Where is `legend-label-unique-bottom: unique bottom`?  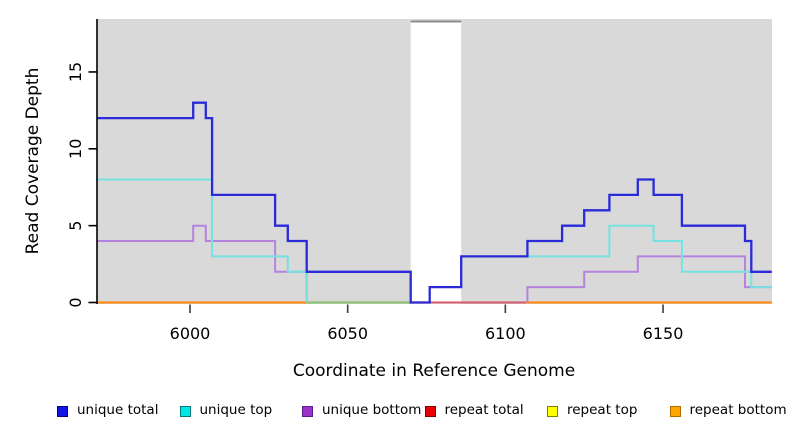
legend-label-unique-bottom: unique bottom is located at coordinates (372, 410).